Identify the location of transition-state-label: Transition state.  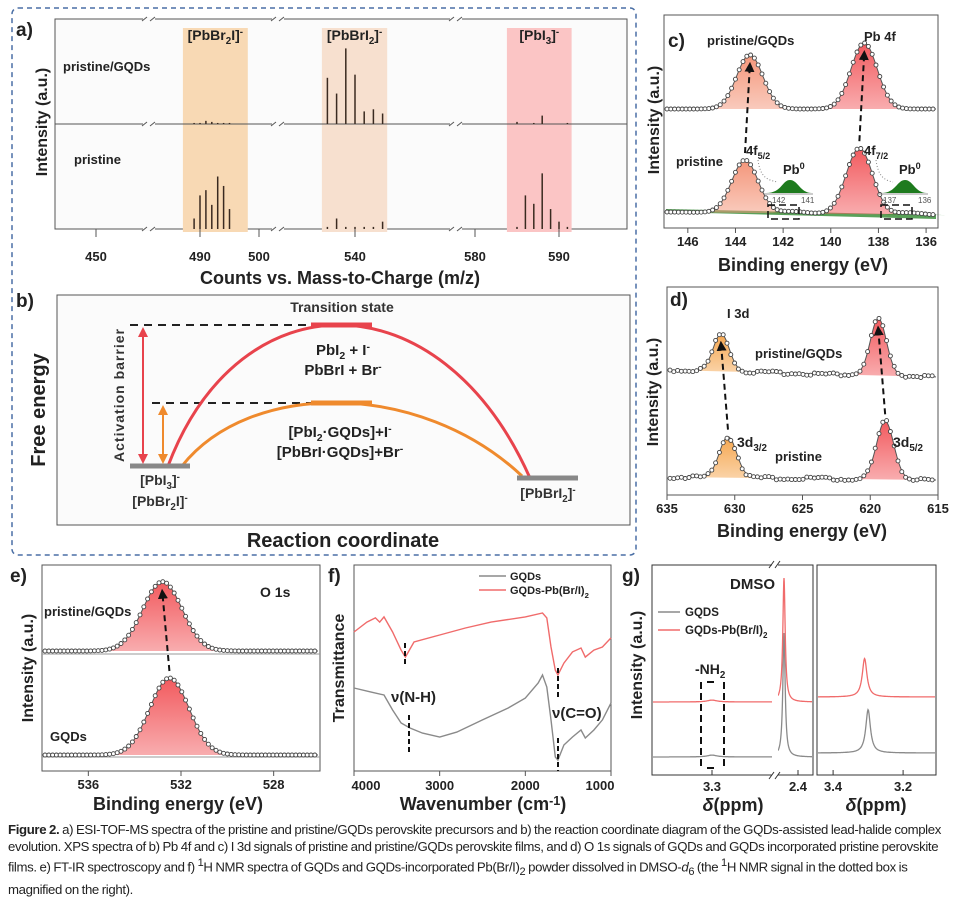
(342, 307).